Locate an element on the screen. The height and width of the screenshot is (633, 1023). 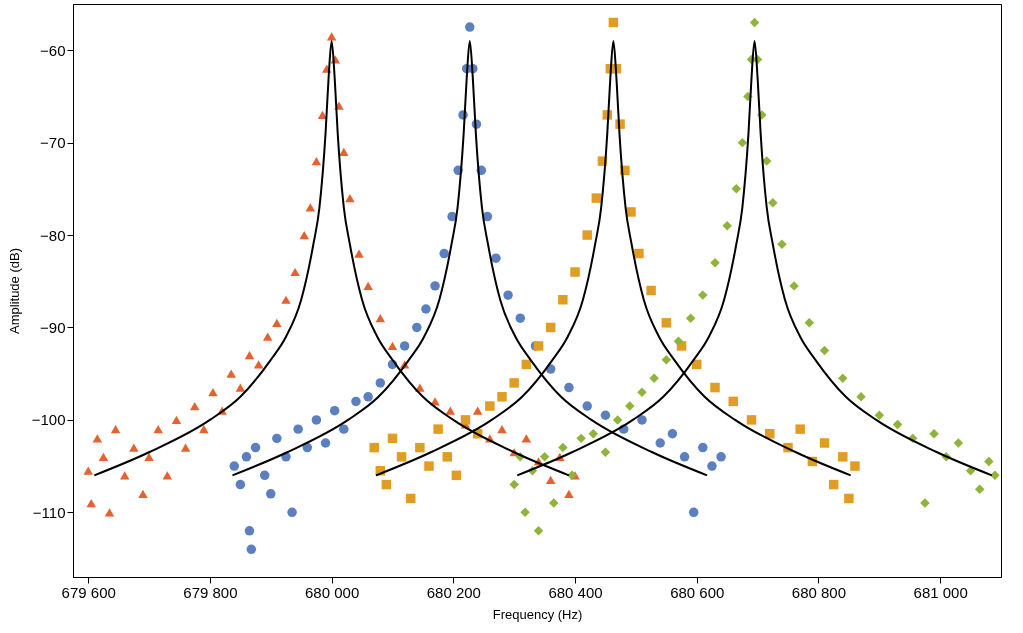
y-tick-label: −90 is located at coordinates (53, 327).